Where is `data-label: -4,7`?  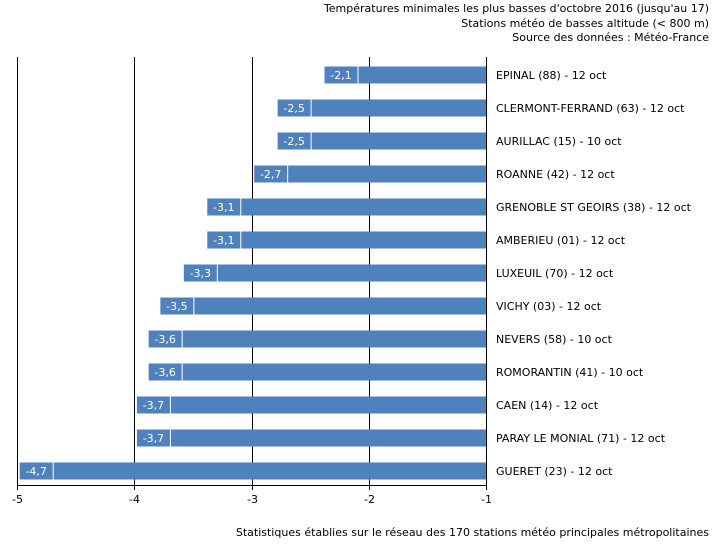
data-label: -4,7 is located at coordinates (35, 471).